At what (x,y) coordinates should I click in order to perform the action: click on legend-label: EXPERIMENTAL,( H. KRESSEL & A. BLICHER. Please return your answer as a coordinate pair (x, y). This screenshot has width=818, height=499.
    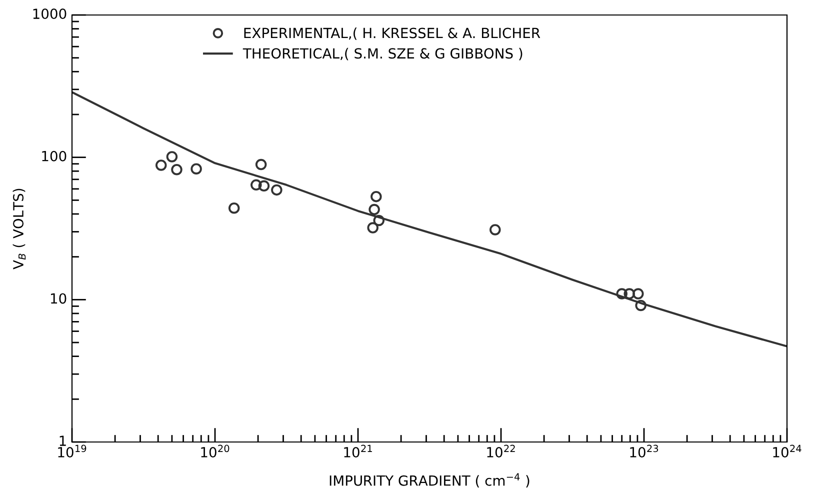
    Looking at the image, I should click on (392, 34).